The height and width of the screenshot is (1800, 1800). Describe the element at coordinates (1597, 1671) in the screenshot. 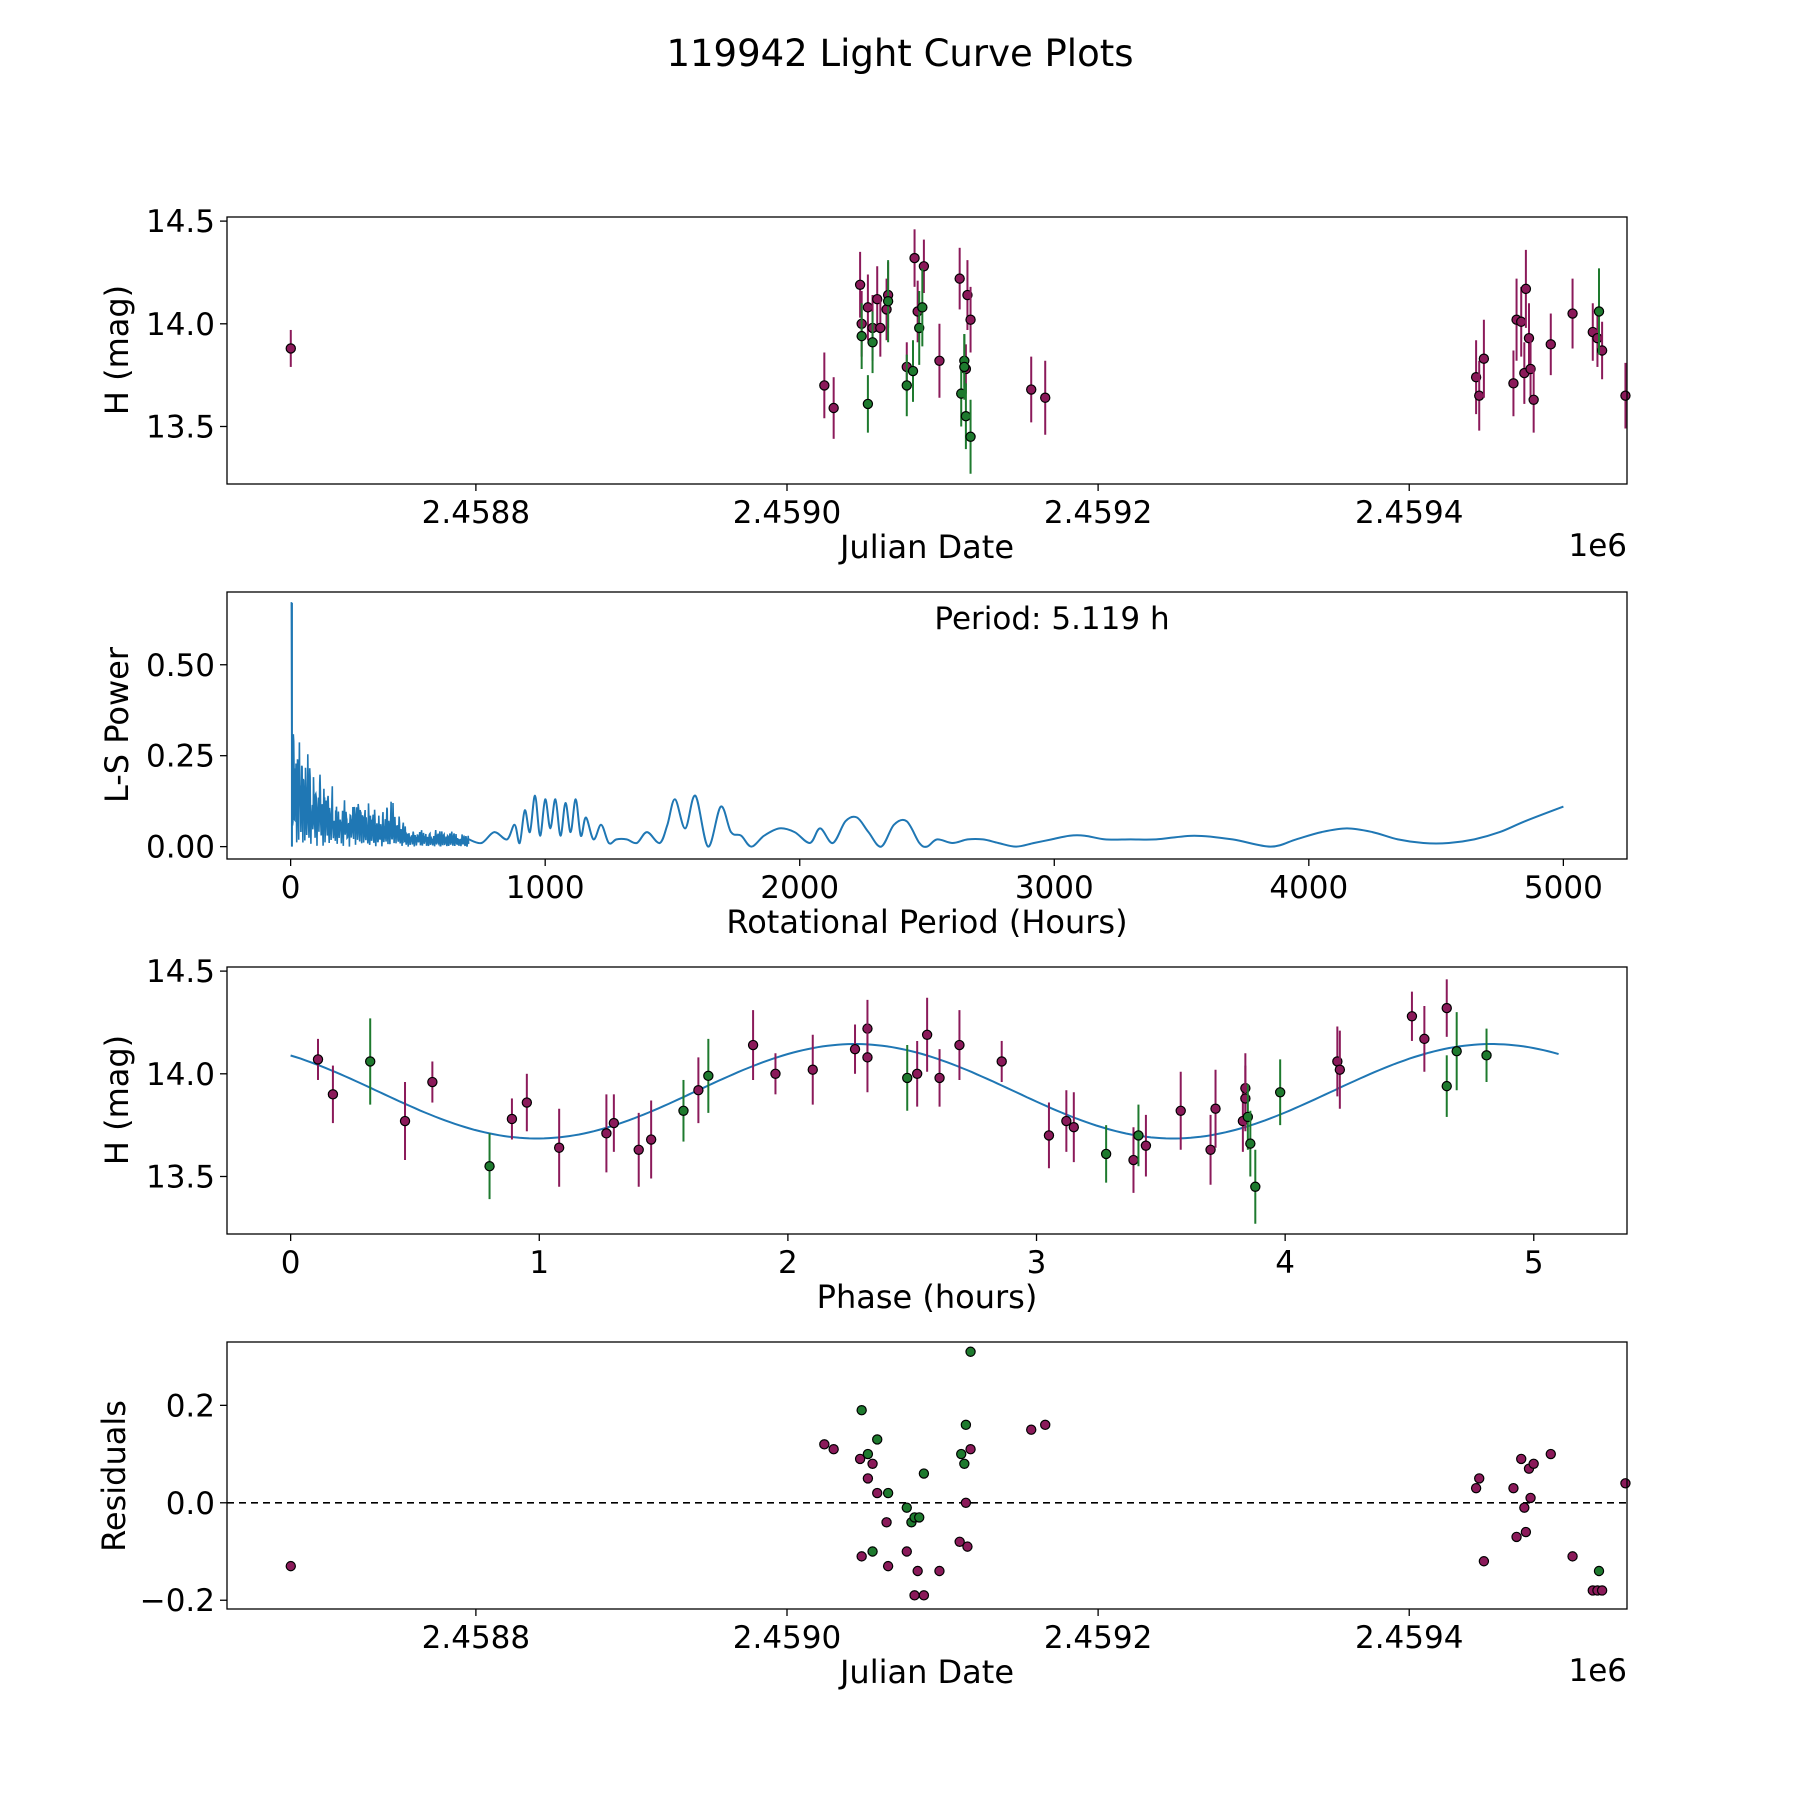

I see `residuals-offset-label: 1e6` at that location.